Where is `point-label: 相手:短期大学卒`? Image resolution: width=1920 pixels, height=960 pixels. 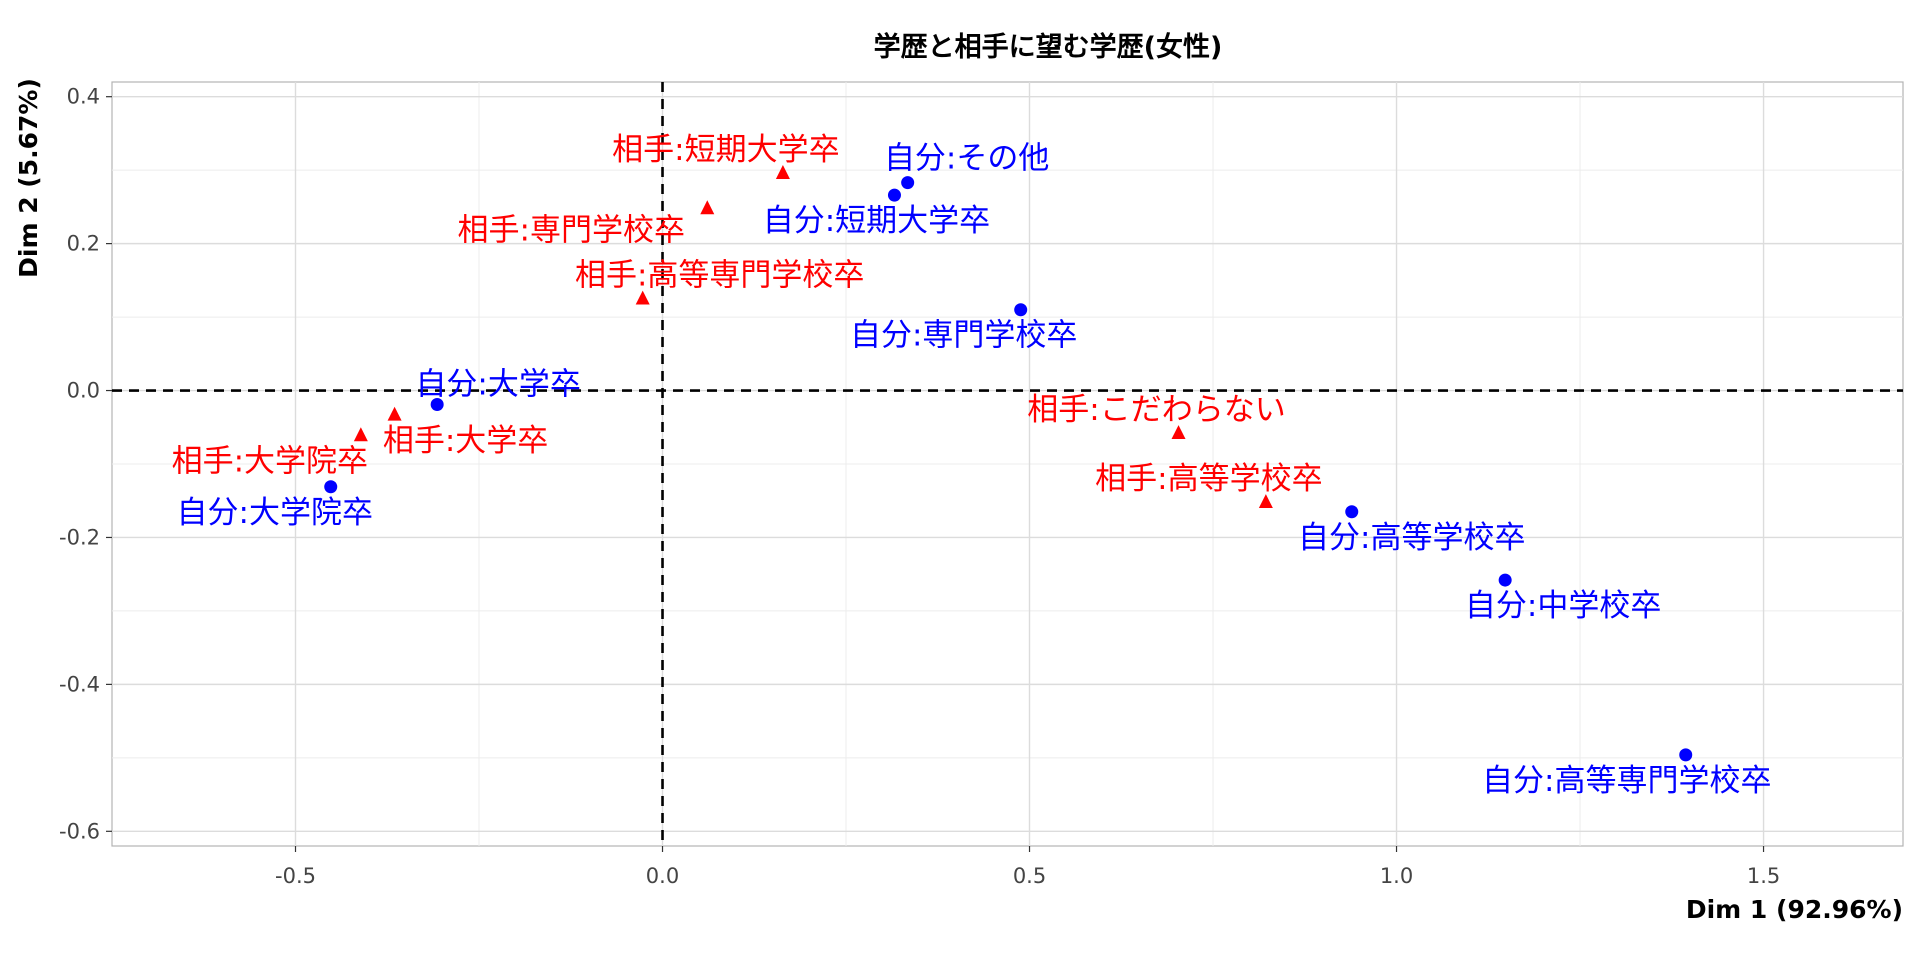
point-label: 相手:短期大学卒 is located at coordinates (725, 150).